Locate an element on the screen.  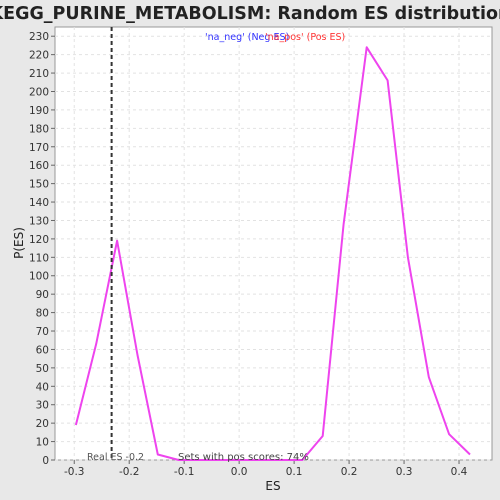
y-tick-label: 80 is located at coordinates (42, 314).